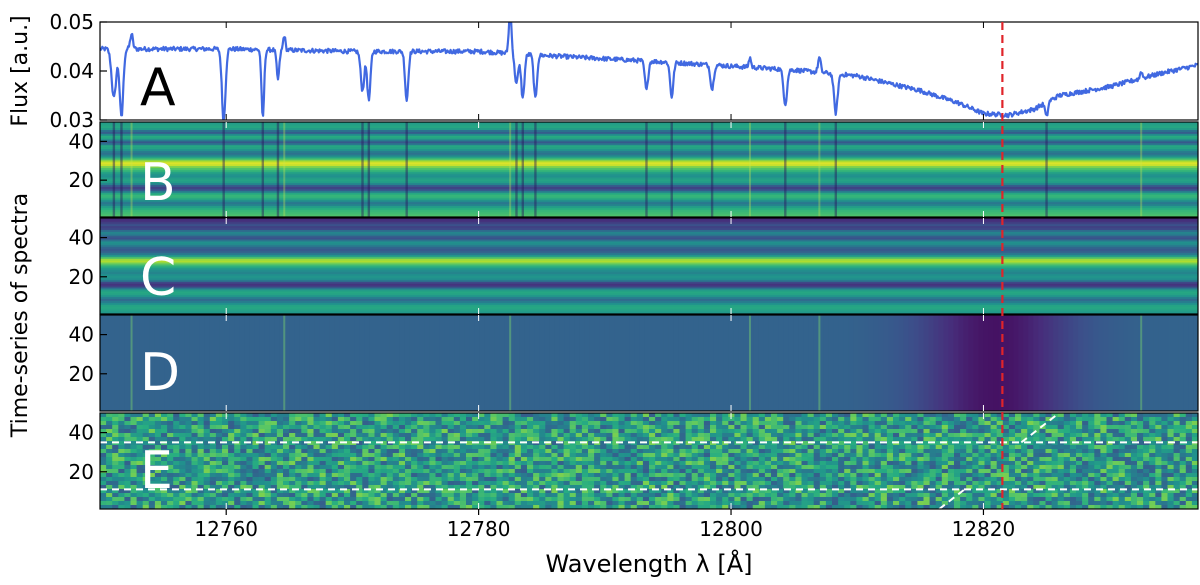  Describe the element at coordinates (649, 253) in the screenshot. I see `heatmap-row` at that location.